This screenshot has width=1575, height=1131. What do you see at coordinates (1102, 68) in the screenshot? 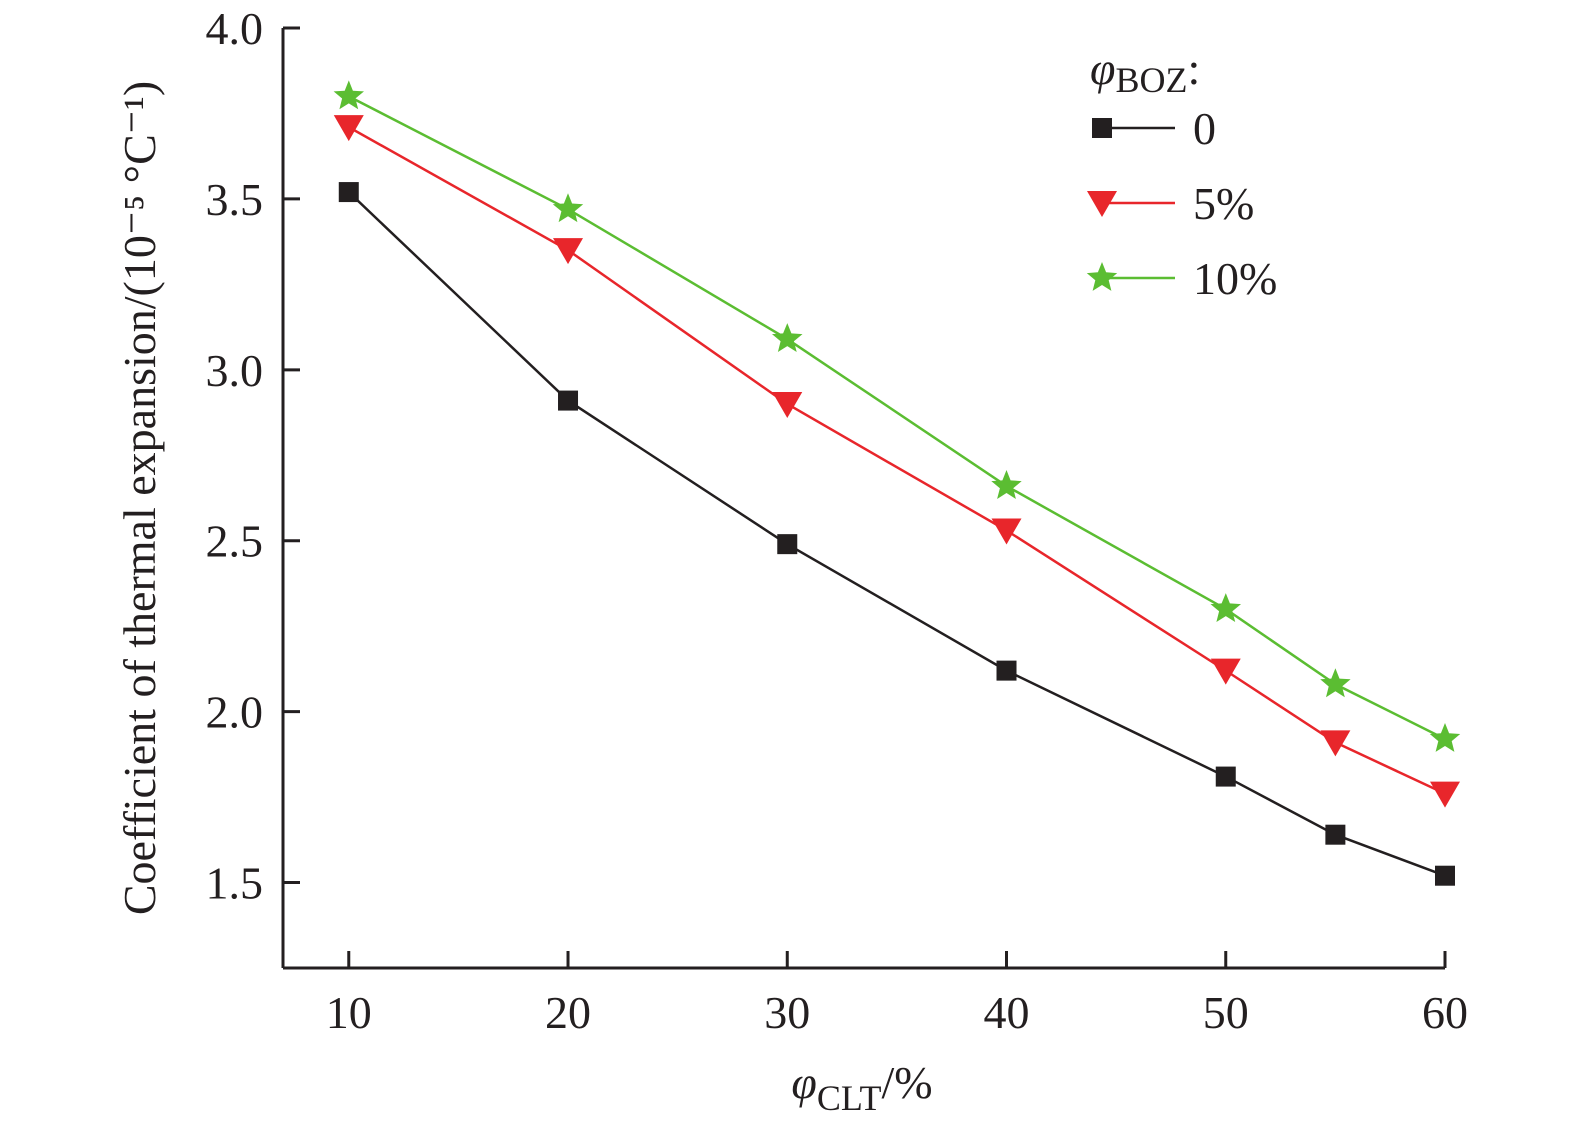
I see `legend-title-symbol: φ` at bounding box center [1102, 68].